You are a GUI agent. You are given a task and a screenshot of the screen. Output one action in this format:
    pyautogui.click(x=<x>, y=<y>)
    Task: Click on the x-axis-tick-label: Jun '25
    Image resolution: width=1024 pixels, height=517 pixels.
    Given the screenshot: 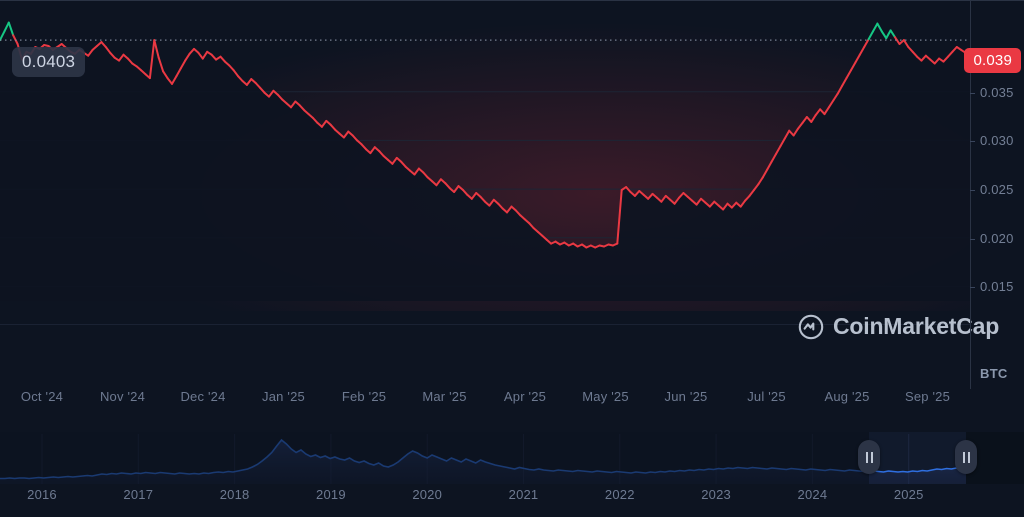 What is the action you would take?
    pyautogui.click(x=686, y=396)
    